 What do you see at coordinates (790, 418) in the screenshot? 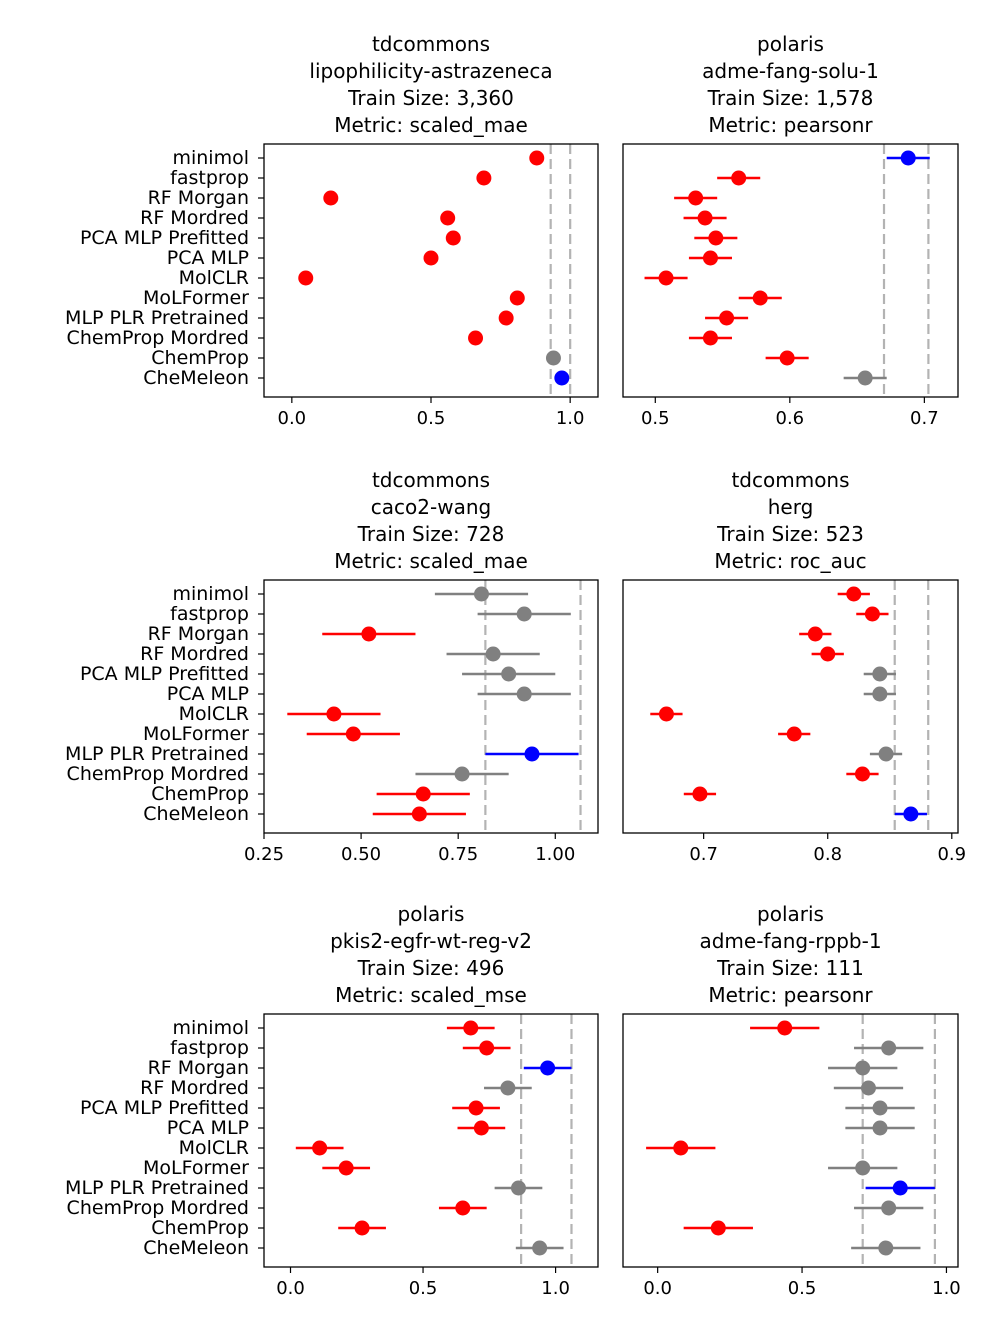
I see `x-tick-label: 0.6` at bounding box center [790, 418].